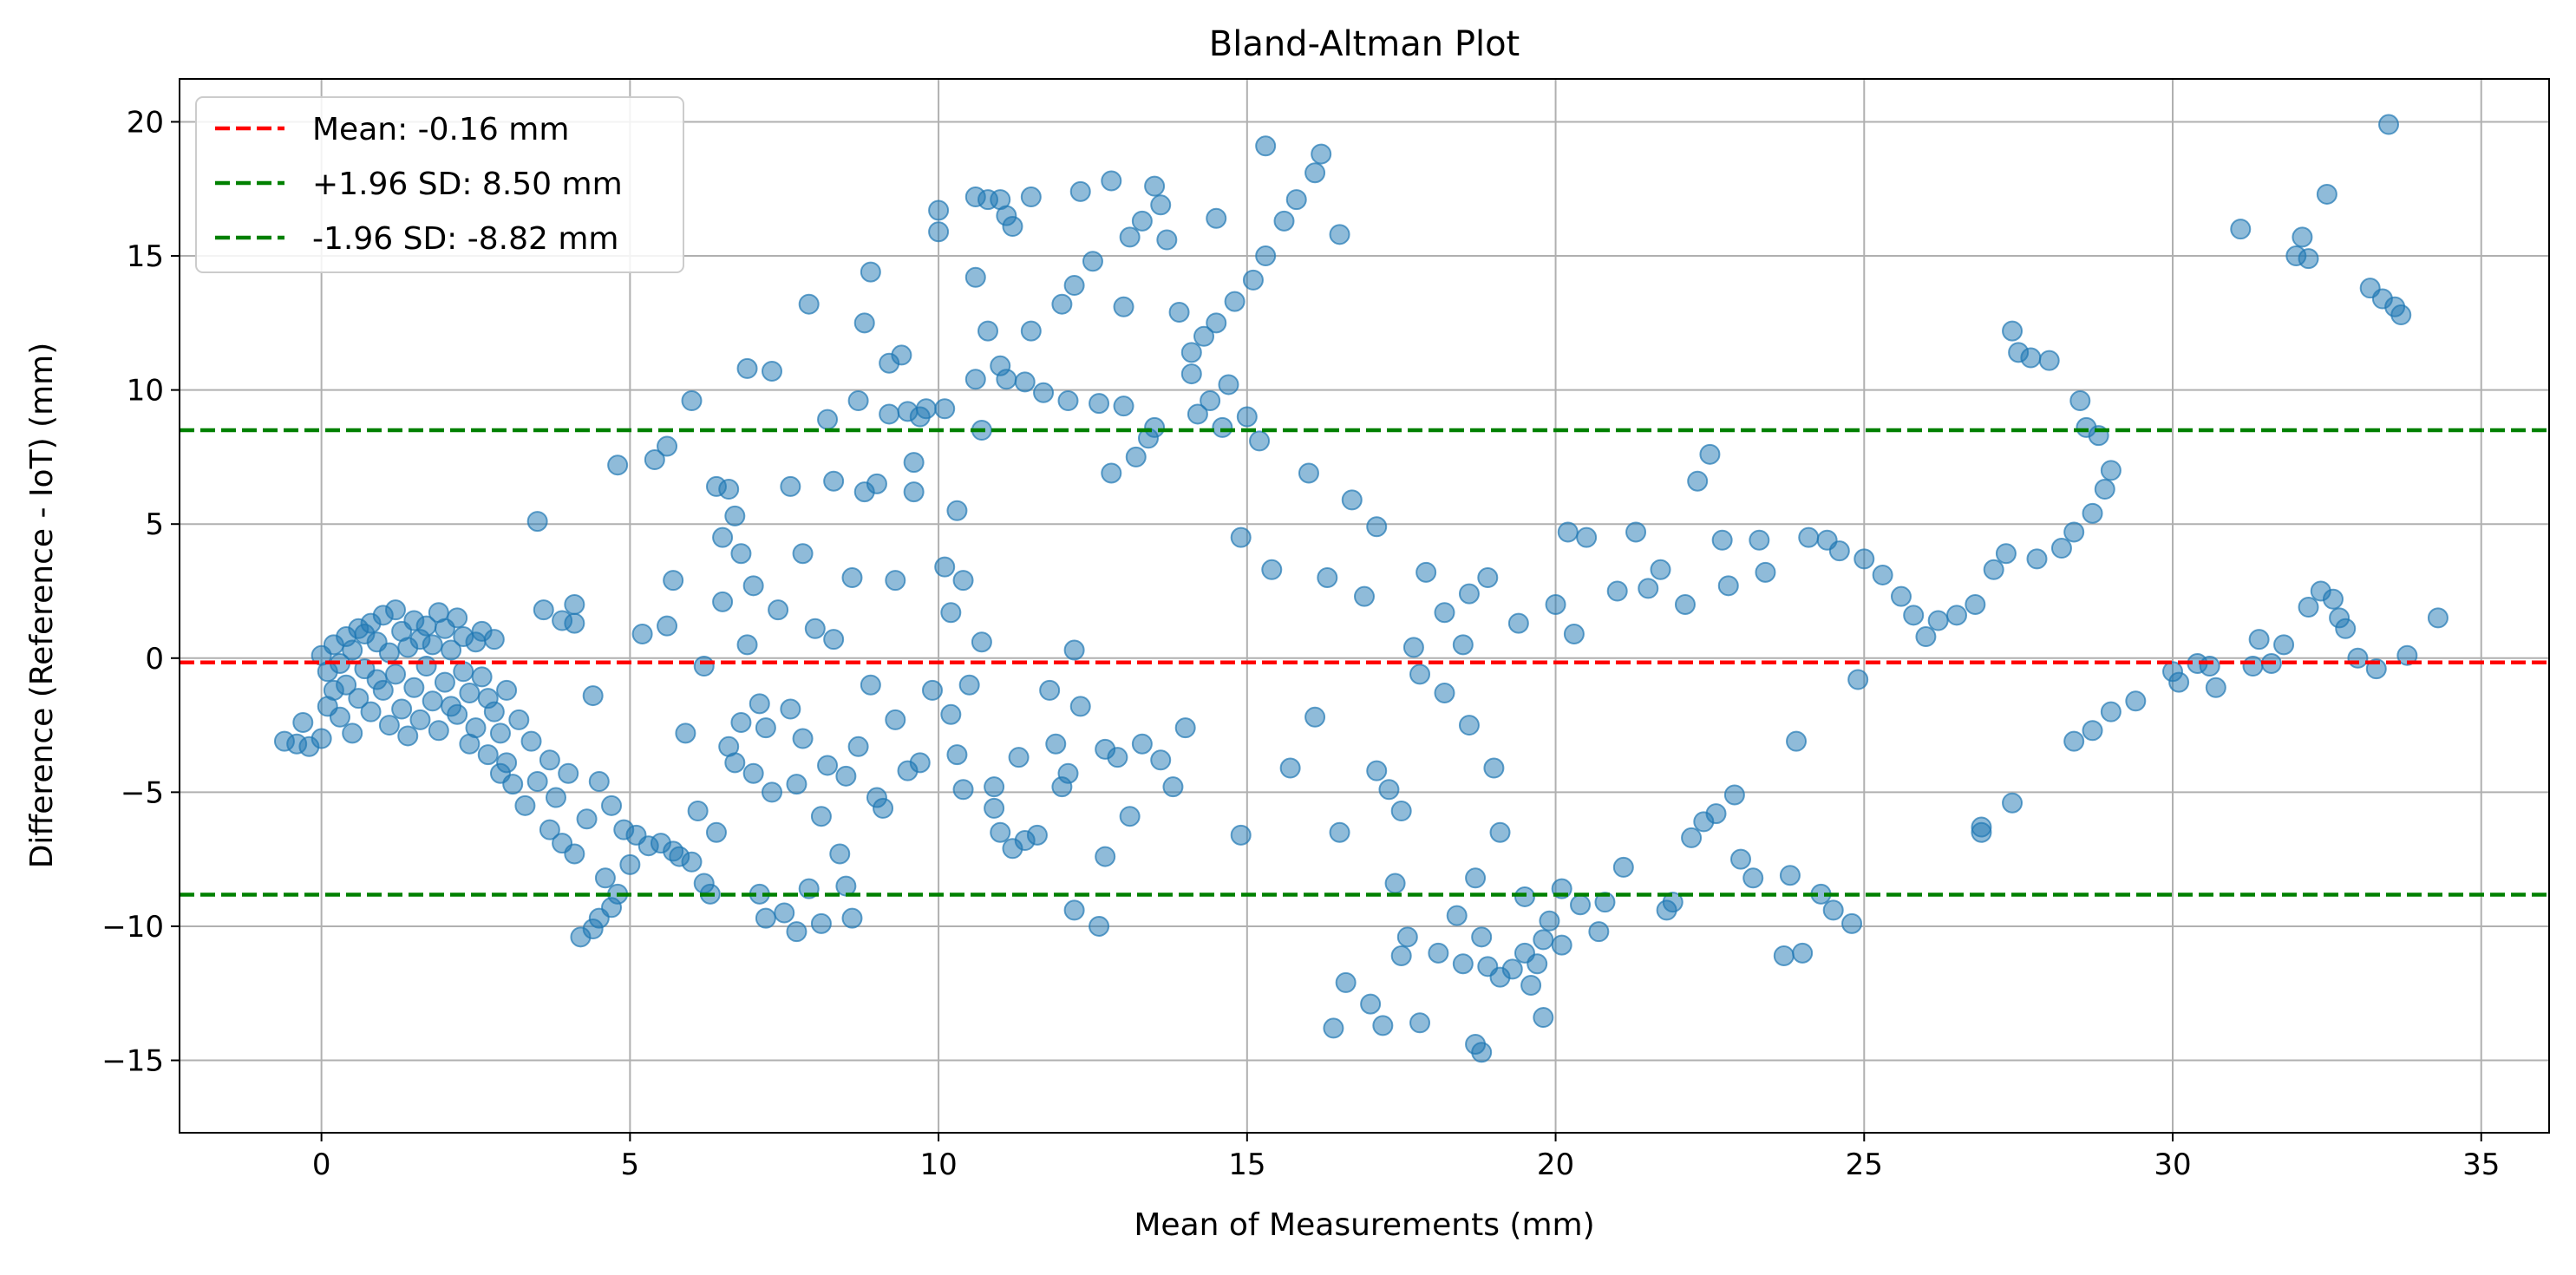 This screenshot has height=1275, width=2576. Describe the element at coordinates (145, 391) in the screenshot. I see `y-tick-label: 10` at that location.